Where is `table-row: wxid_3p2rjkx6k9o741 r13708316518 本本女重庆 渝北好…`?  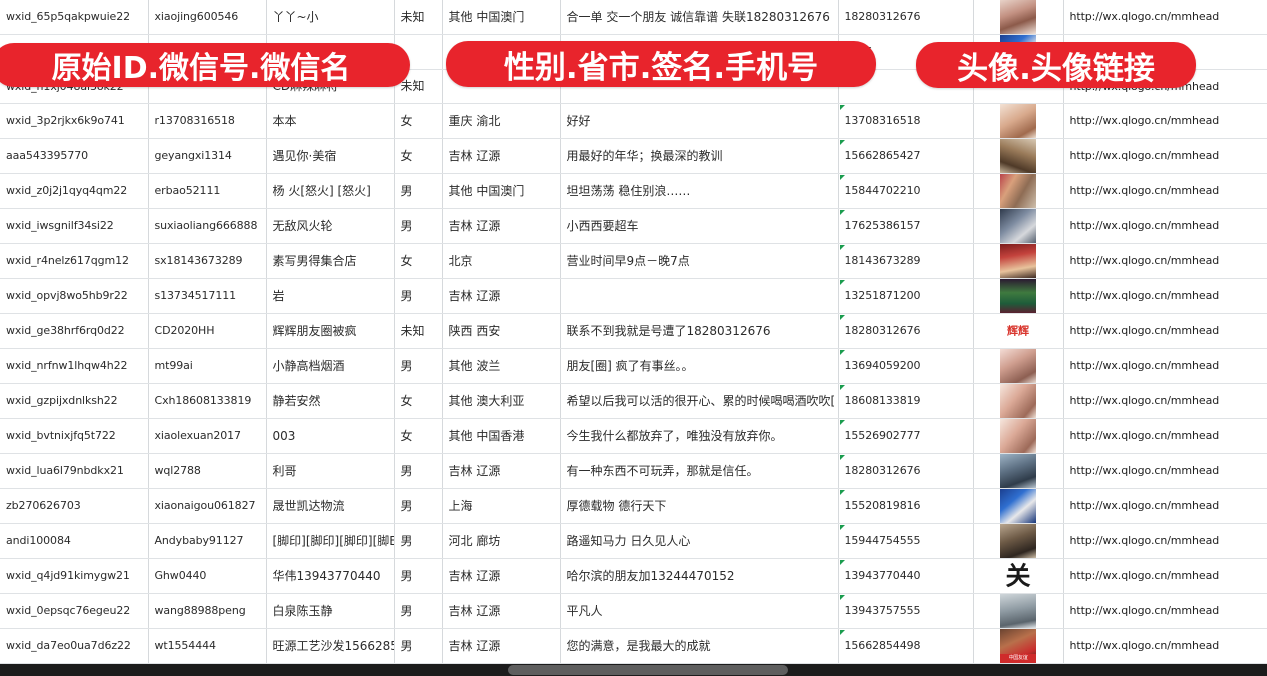
table-row: wxid_3p2rjkx6k9o741 r13708316518 本本女重庆 渝北好… is located at coordinates (633, 121).